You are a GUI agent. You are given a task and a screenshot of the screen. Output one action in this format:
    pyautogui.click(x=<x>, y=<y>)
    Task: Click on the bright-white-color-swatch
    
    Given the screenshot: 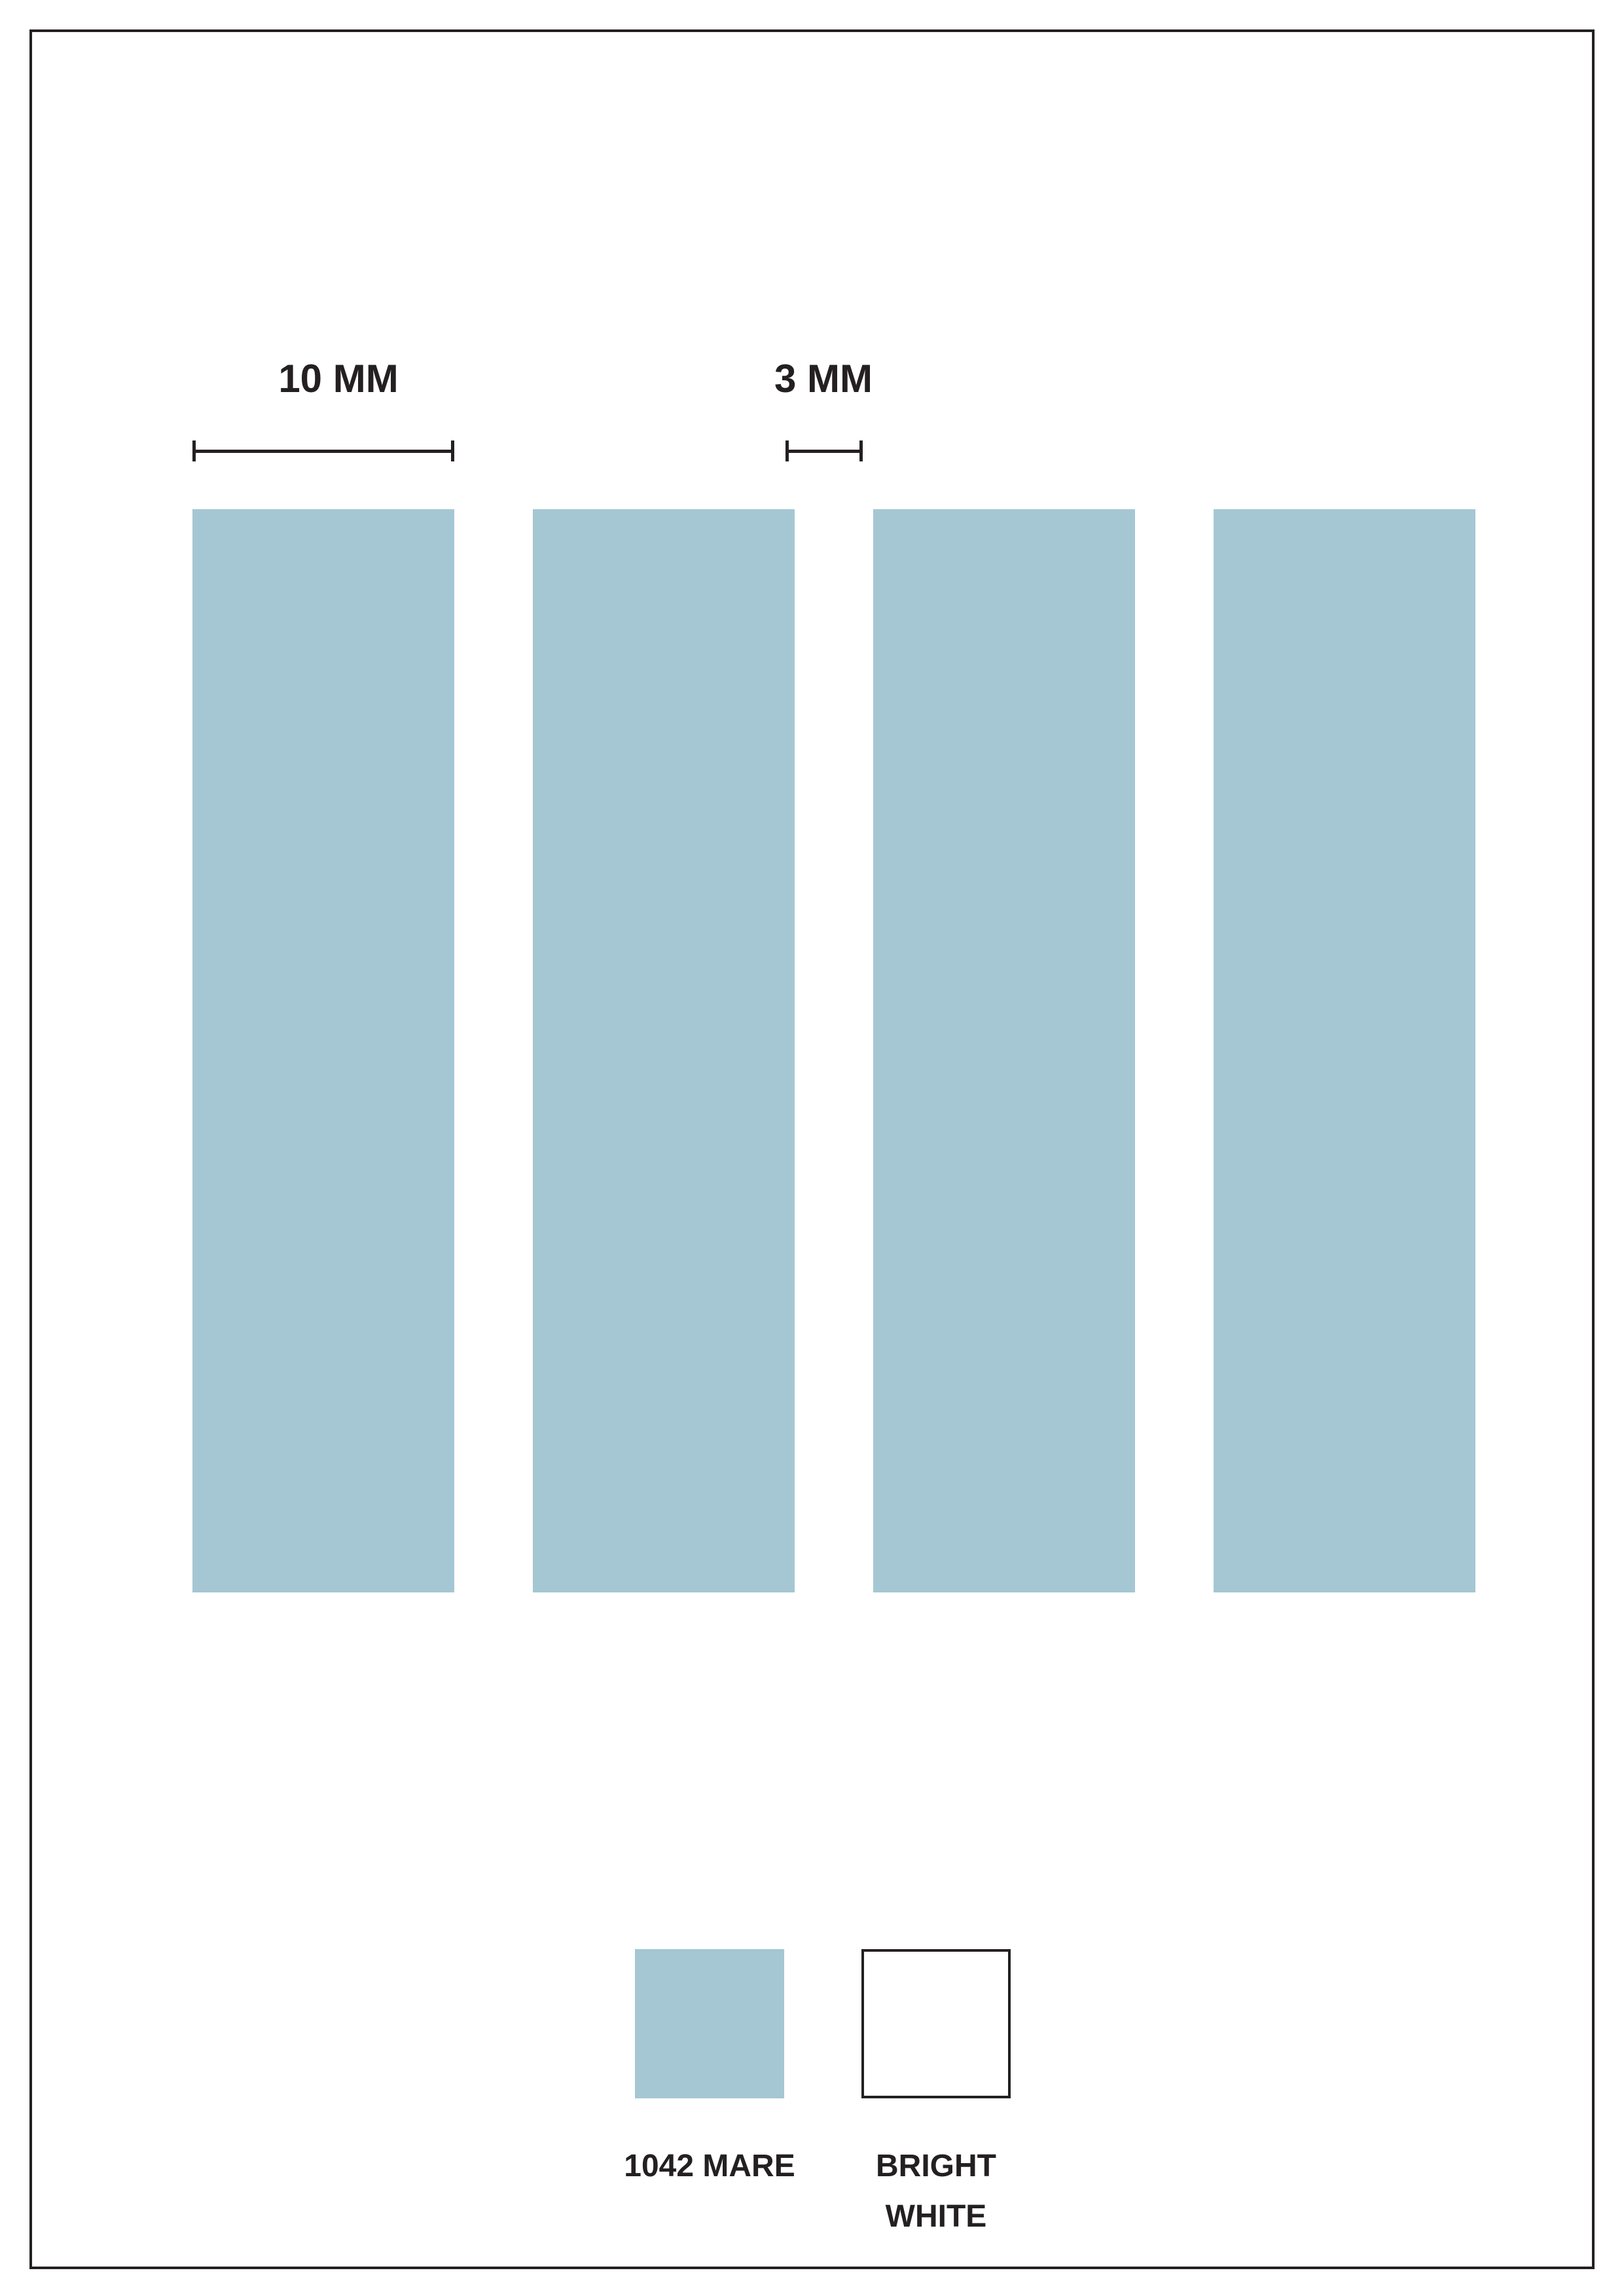 What is the action you would take?
    pyautogui.click(x=936, y=2023)
    